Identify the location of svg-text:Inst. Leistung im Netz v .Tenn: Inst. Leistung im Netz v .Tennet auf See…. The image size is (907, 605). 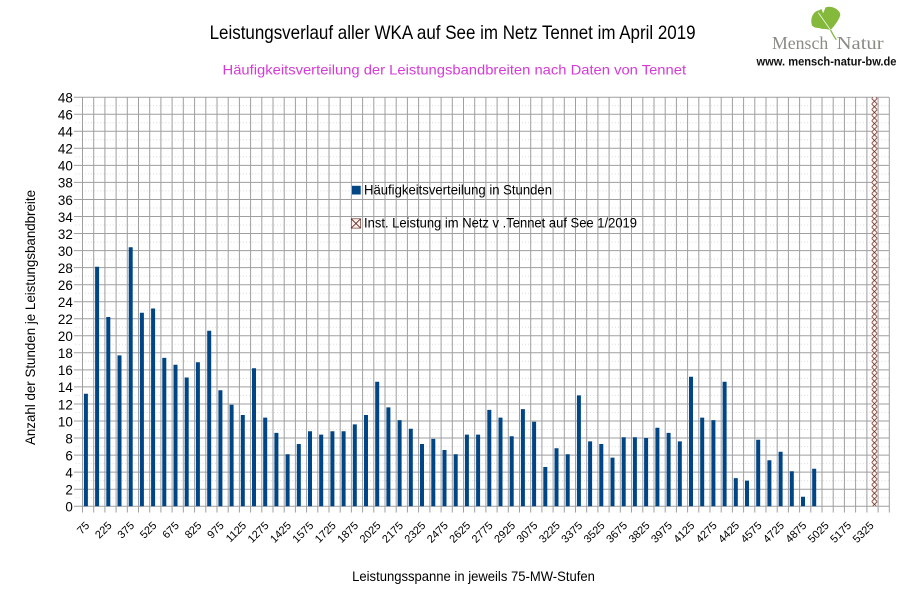
(500, 222).